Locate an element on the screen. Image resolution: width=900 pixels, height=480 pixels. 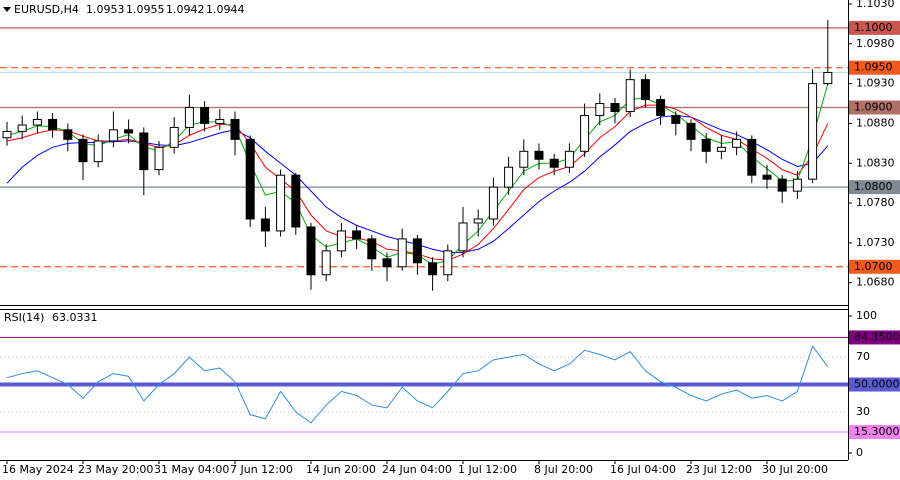
level-label: 1.0700 is located at coordinates (873, 266).